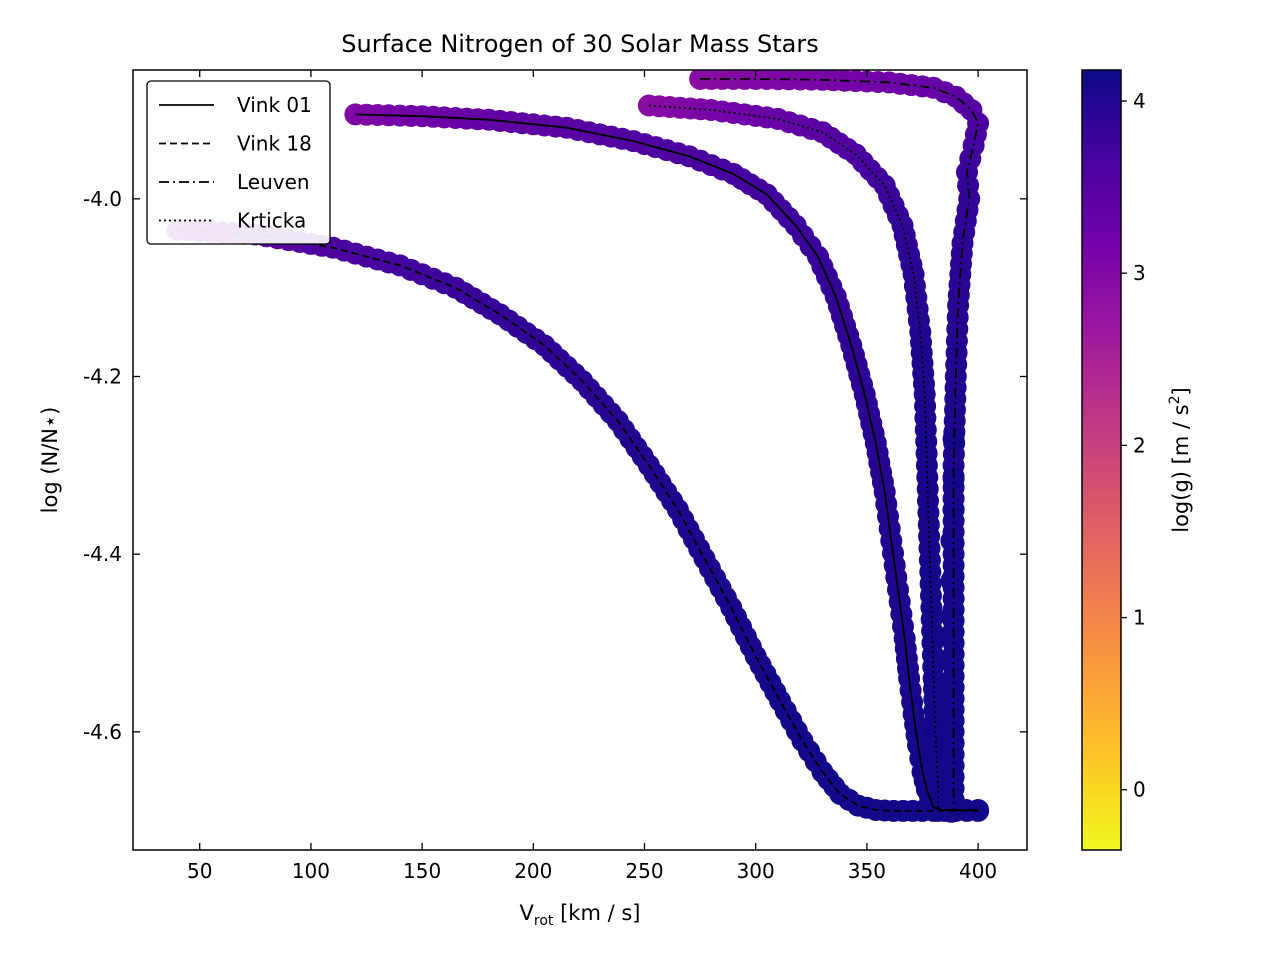  I want to click on legend-entry: Krticka, so click(232, 221).